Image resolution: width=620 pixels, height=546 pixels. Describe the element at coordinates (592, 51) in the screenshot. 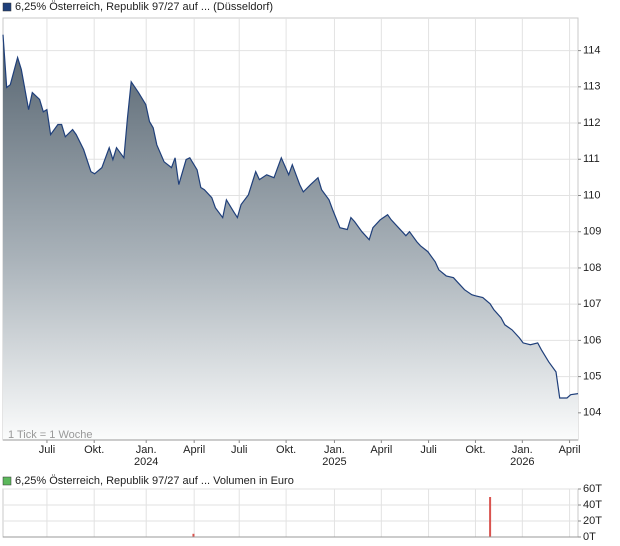

I see `y-tick-label: 114` at that location.